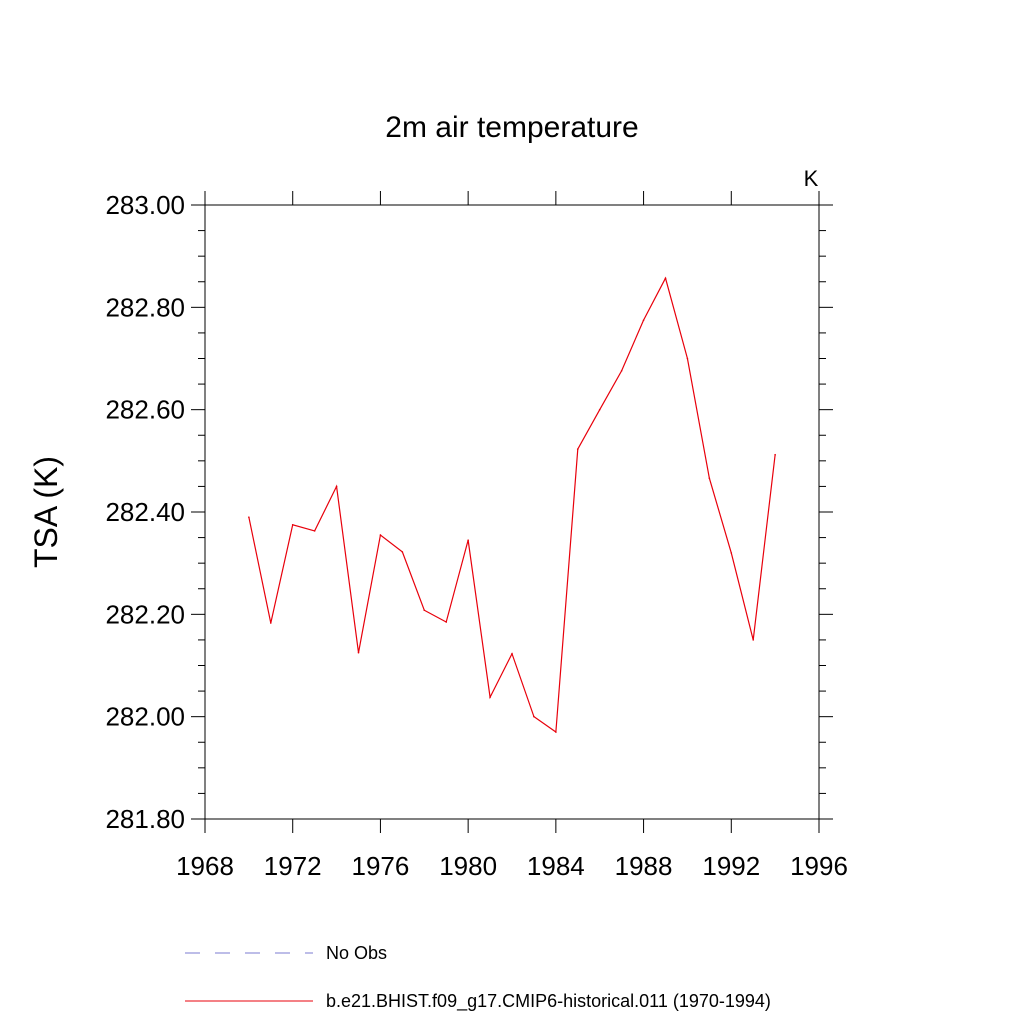  I want to click on chart-title: 2m air temperature, so click(511, 127).